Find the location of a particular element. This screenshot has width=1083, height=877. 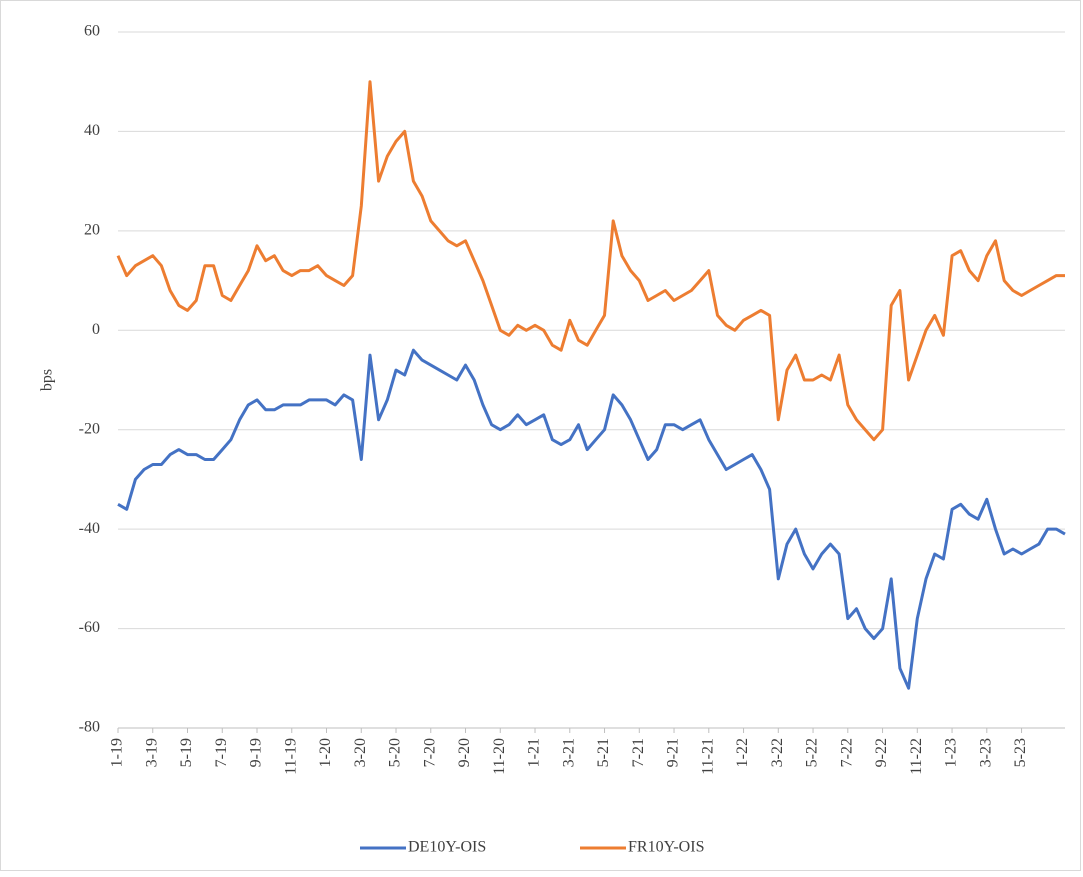

y-tick-label: 60 is located at coordinates (92, 31).